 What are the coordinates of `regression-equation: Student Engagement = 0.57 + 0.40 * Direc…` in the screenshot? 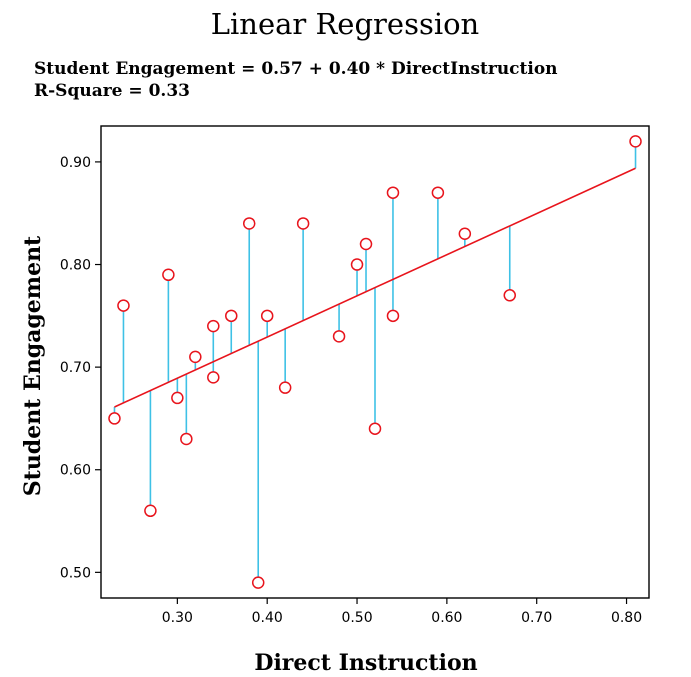 It's located at (296, 69).